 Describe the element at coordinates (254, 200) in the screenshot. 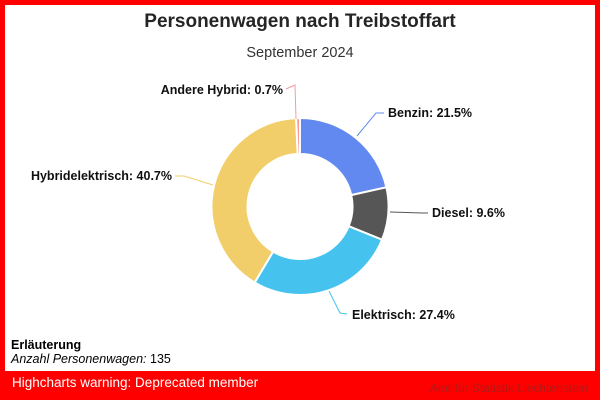

I see `pie-slice-hybridelektrisch` at that location.